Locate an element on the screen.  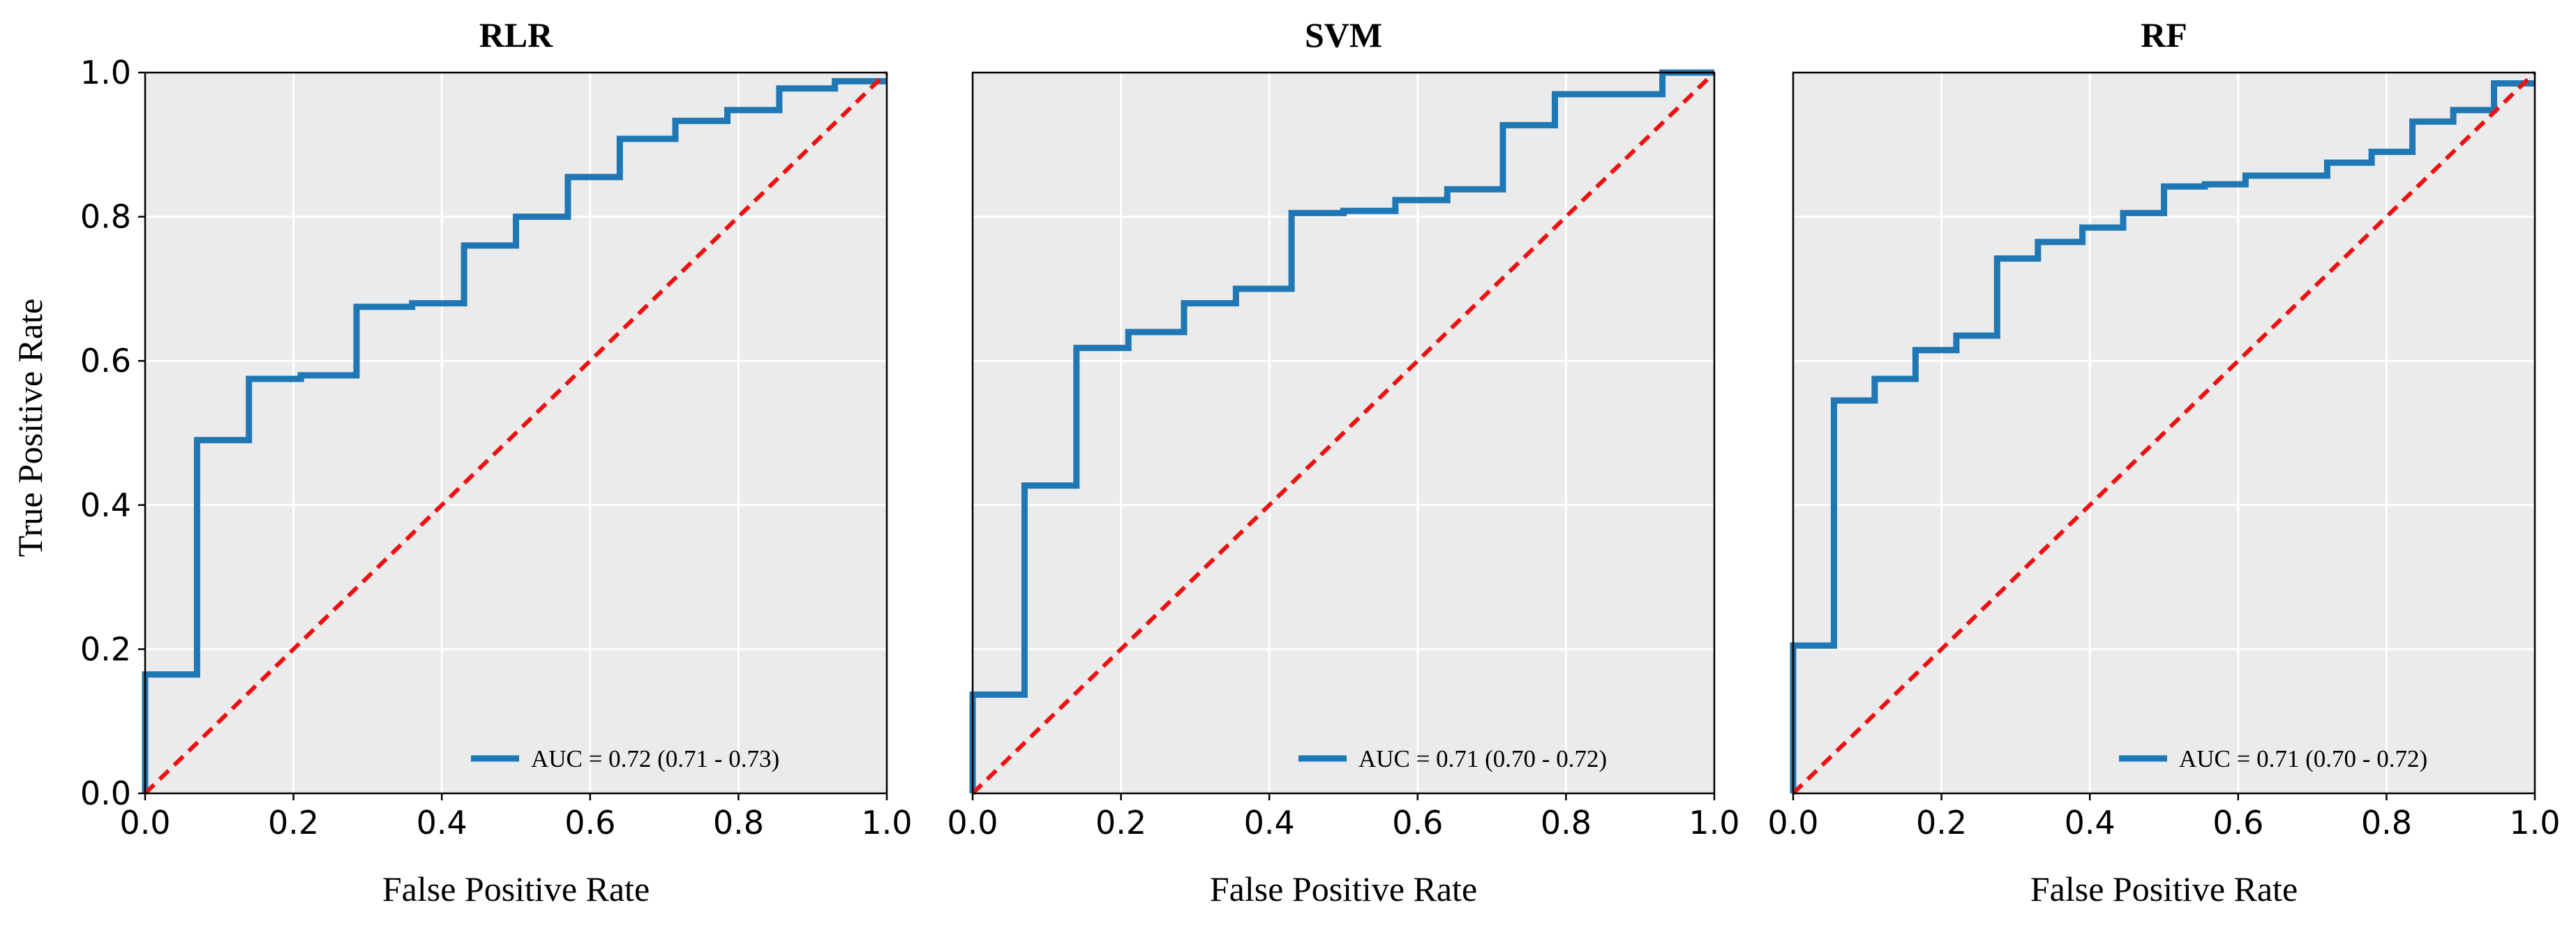
panel-title: RLR is located at coordinates (516, 34).